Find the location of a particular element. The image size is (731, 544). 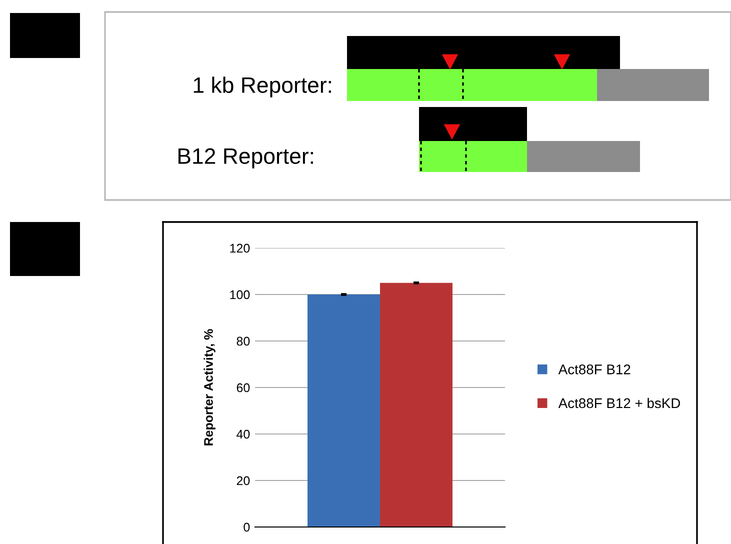

y-axis-title: Reporter Activity, % is located at coordinates (210, 387).